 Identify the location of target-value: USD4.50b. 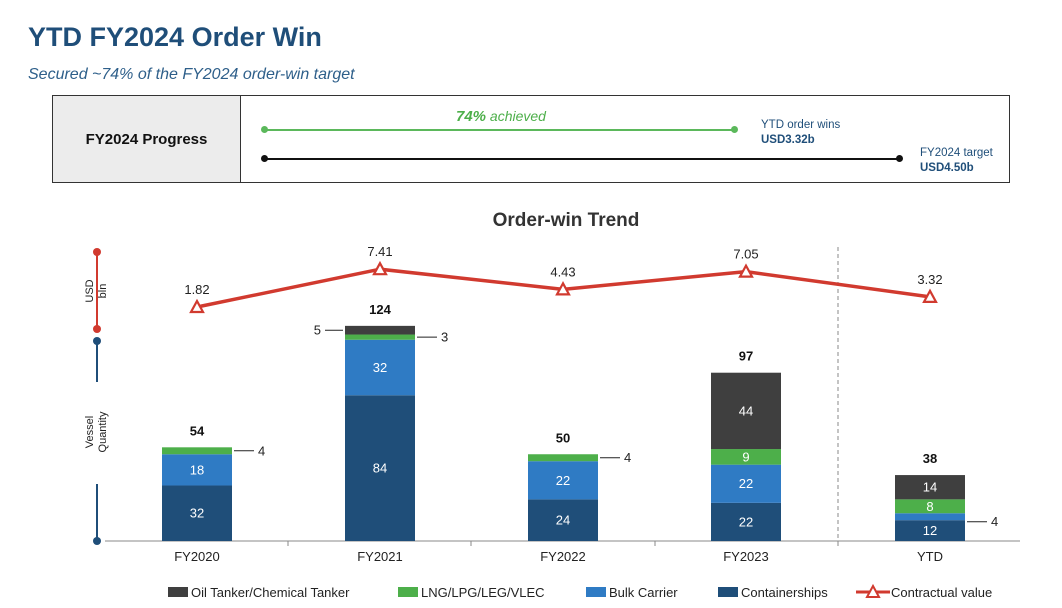
(947, 168).